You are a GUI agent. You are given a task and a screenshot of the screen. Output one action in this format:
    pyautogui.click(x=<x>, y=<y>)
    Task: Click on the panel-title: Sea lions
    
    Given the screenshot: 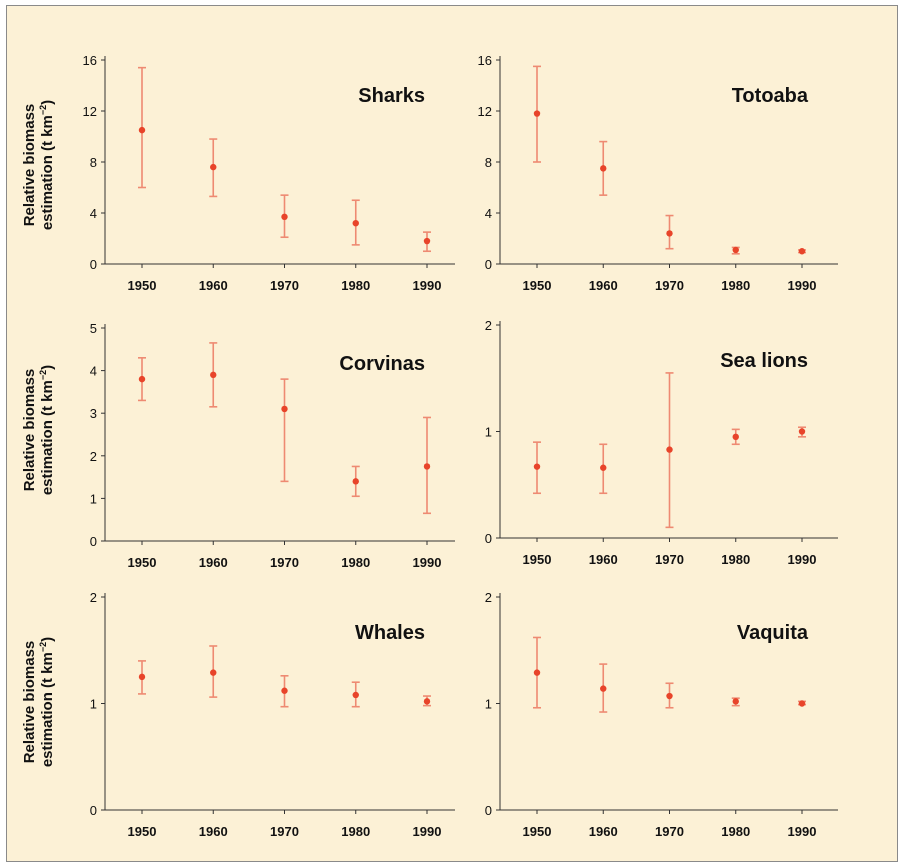 What is the action you would take?
    pyautogui.click(x=764, y=361)
    